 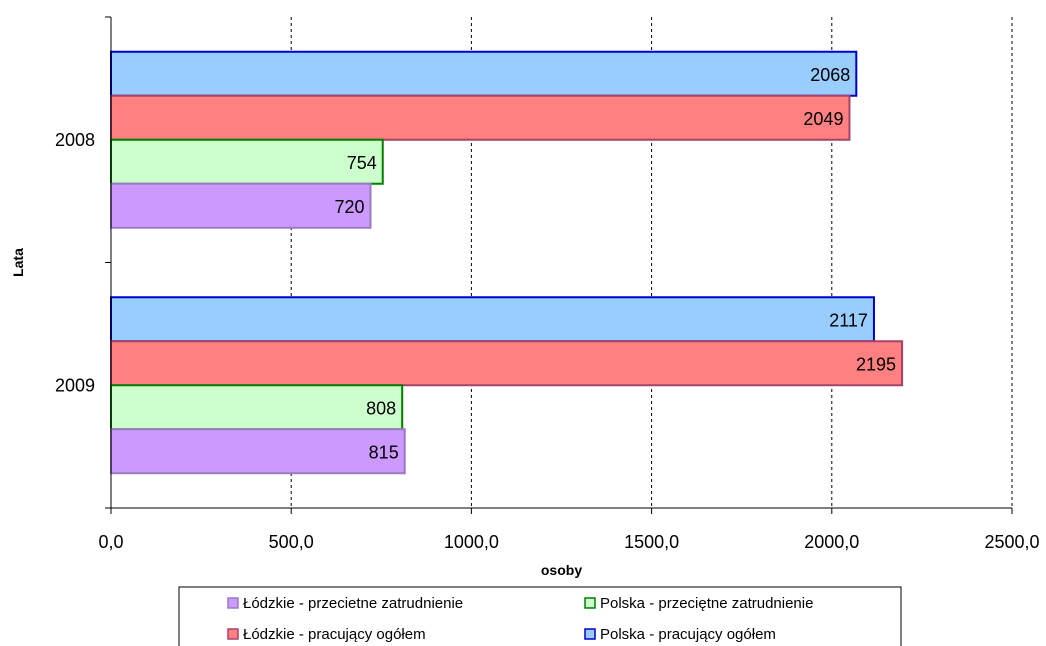 I want to click on y-tick-label: 2008, so click(x=75, y=140).